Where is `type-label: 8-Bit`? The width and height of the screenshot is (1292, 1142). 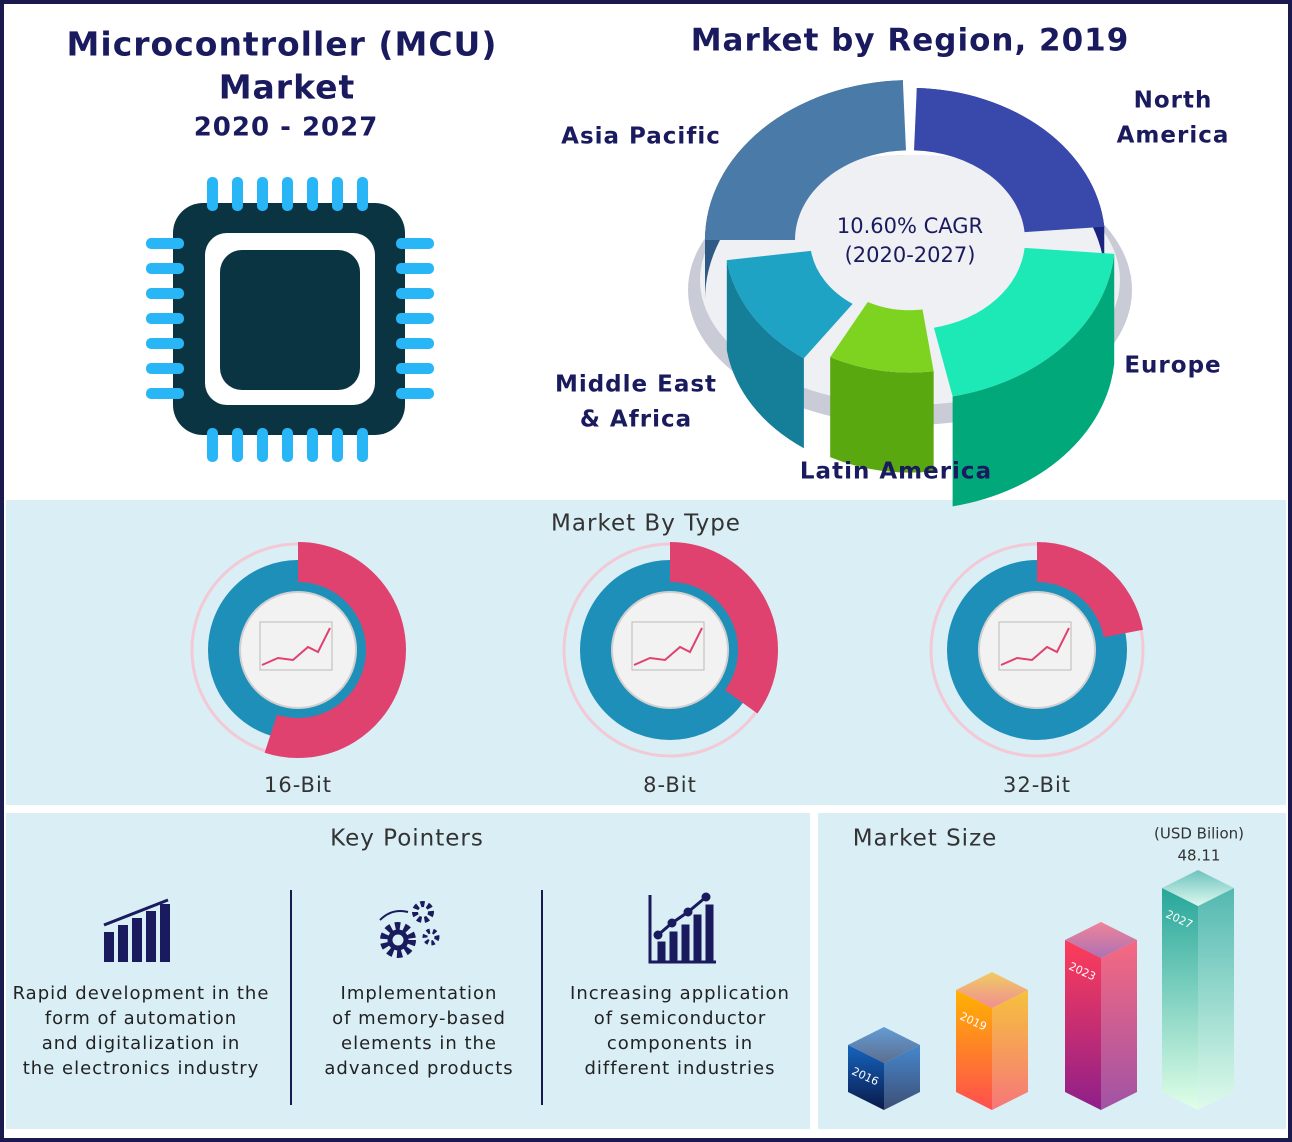 type-label: 8-Bit is located at coordinates (670, 785).